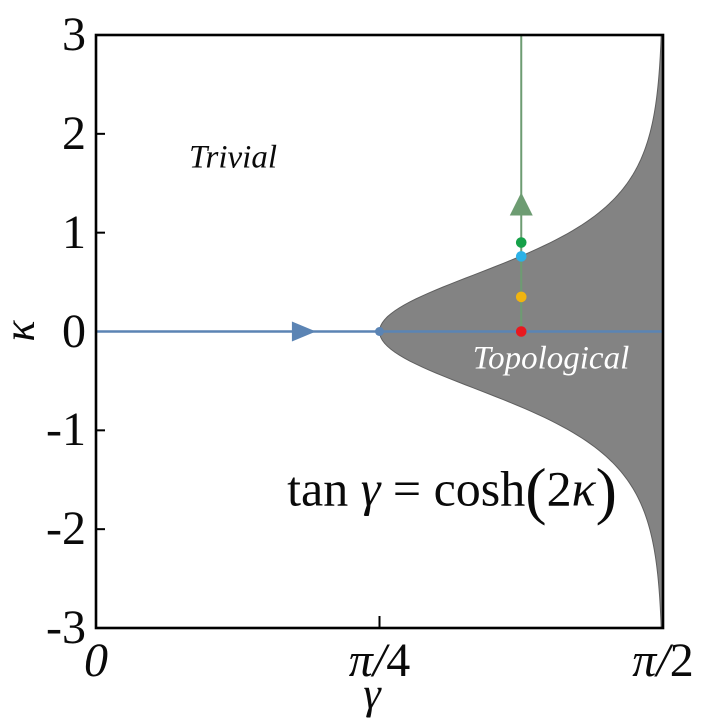  Describe the element at coordinates (536, 490) in the screenshot. I see `equation-part: (` at that location.